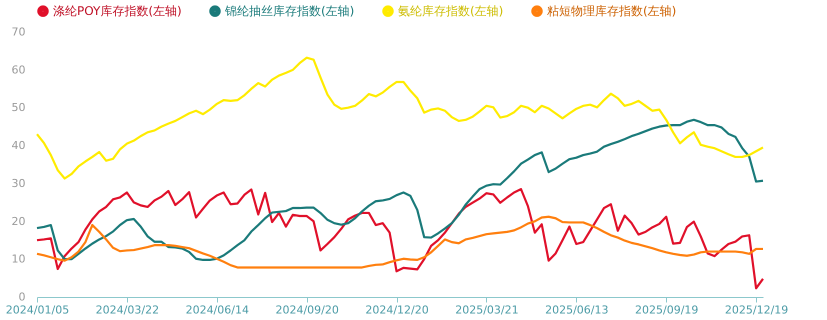 The width and height of the screenshot is (827, 320). What do you see at coordinates (19, 183) in the screenshot?
I see `y-tick-label: 30` at bounding box center [19, 183].